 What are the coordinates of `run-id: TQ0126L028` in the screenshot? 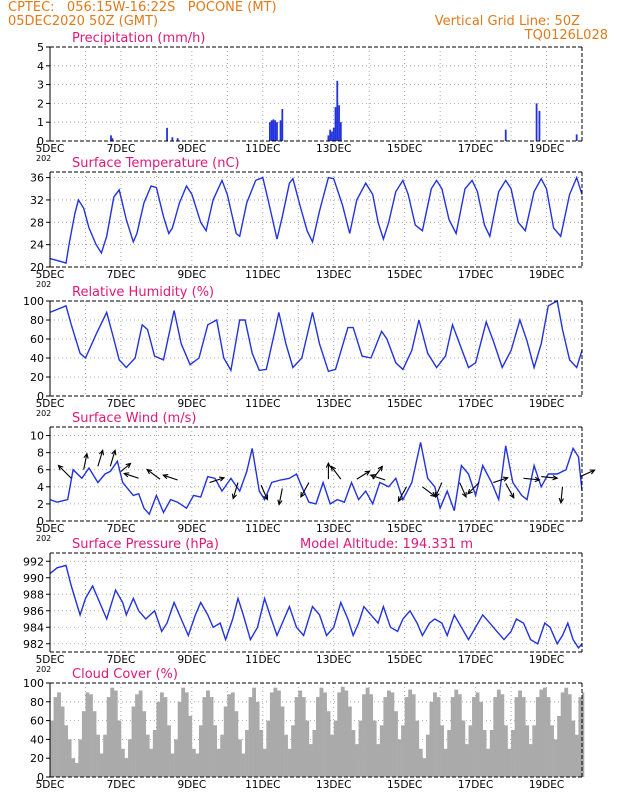 It's located at (566, 35).